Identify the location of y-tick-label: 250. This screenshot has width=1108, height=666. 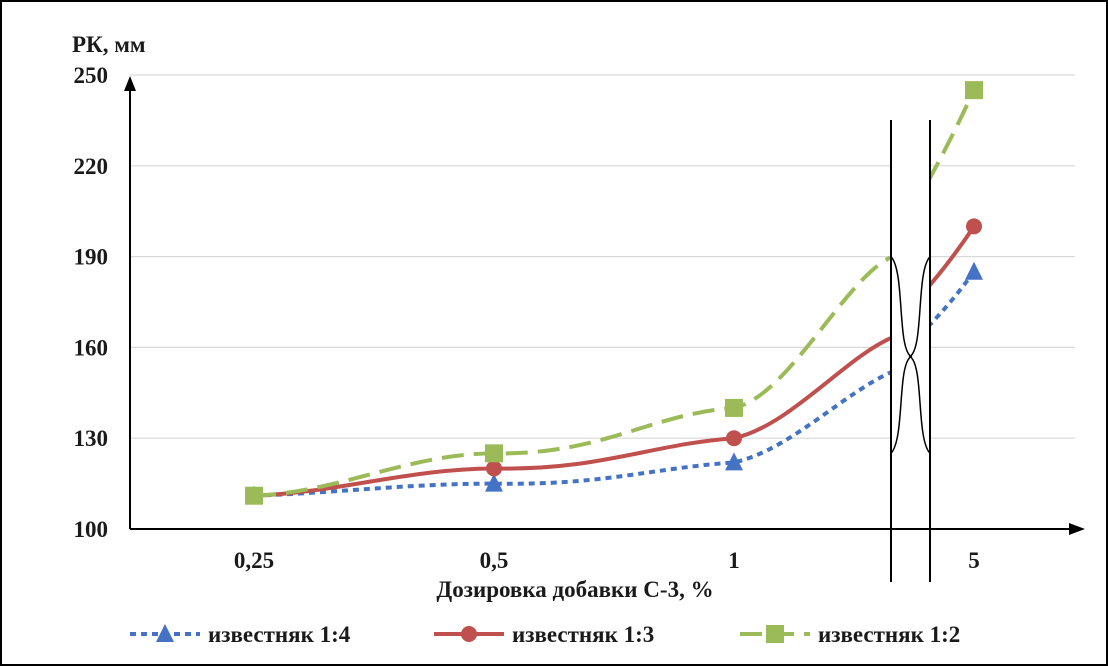
(91, 75).